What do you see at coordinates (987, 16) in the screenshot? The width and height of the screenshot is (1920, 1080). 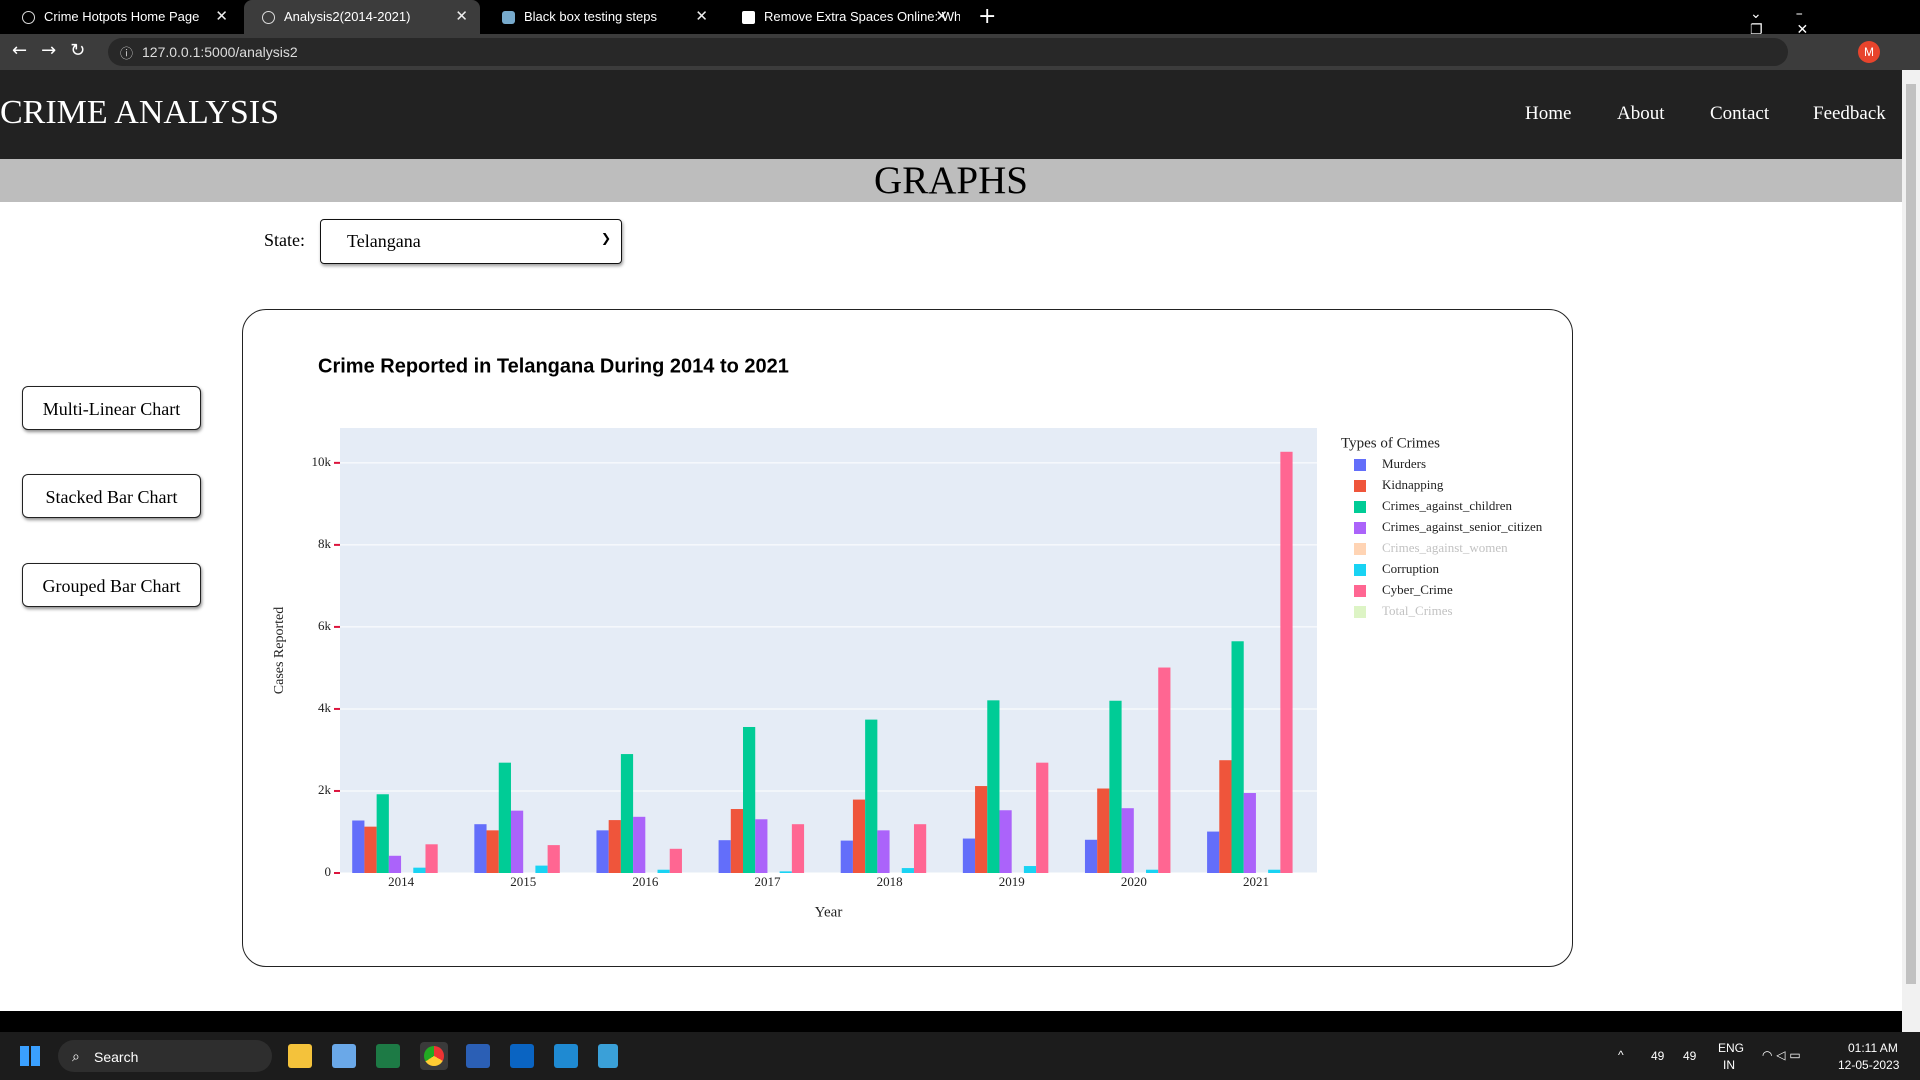 I see `new-tab: +` at bounding box center [987, 16].